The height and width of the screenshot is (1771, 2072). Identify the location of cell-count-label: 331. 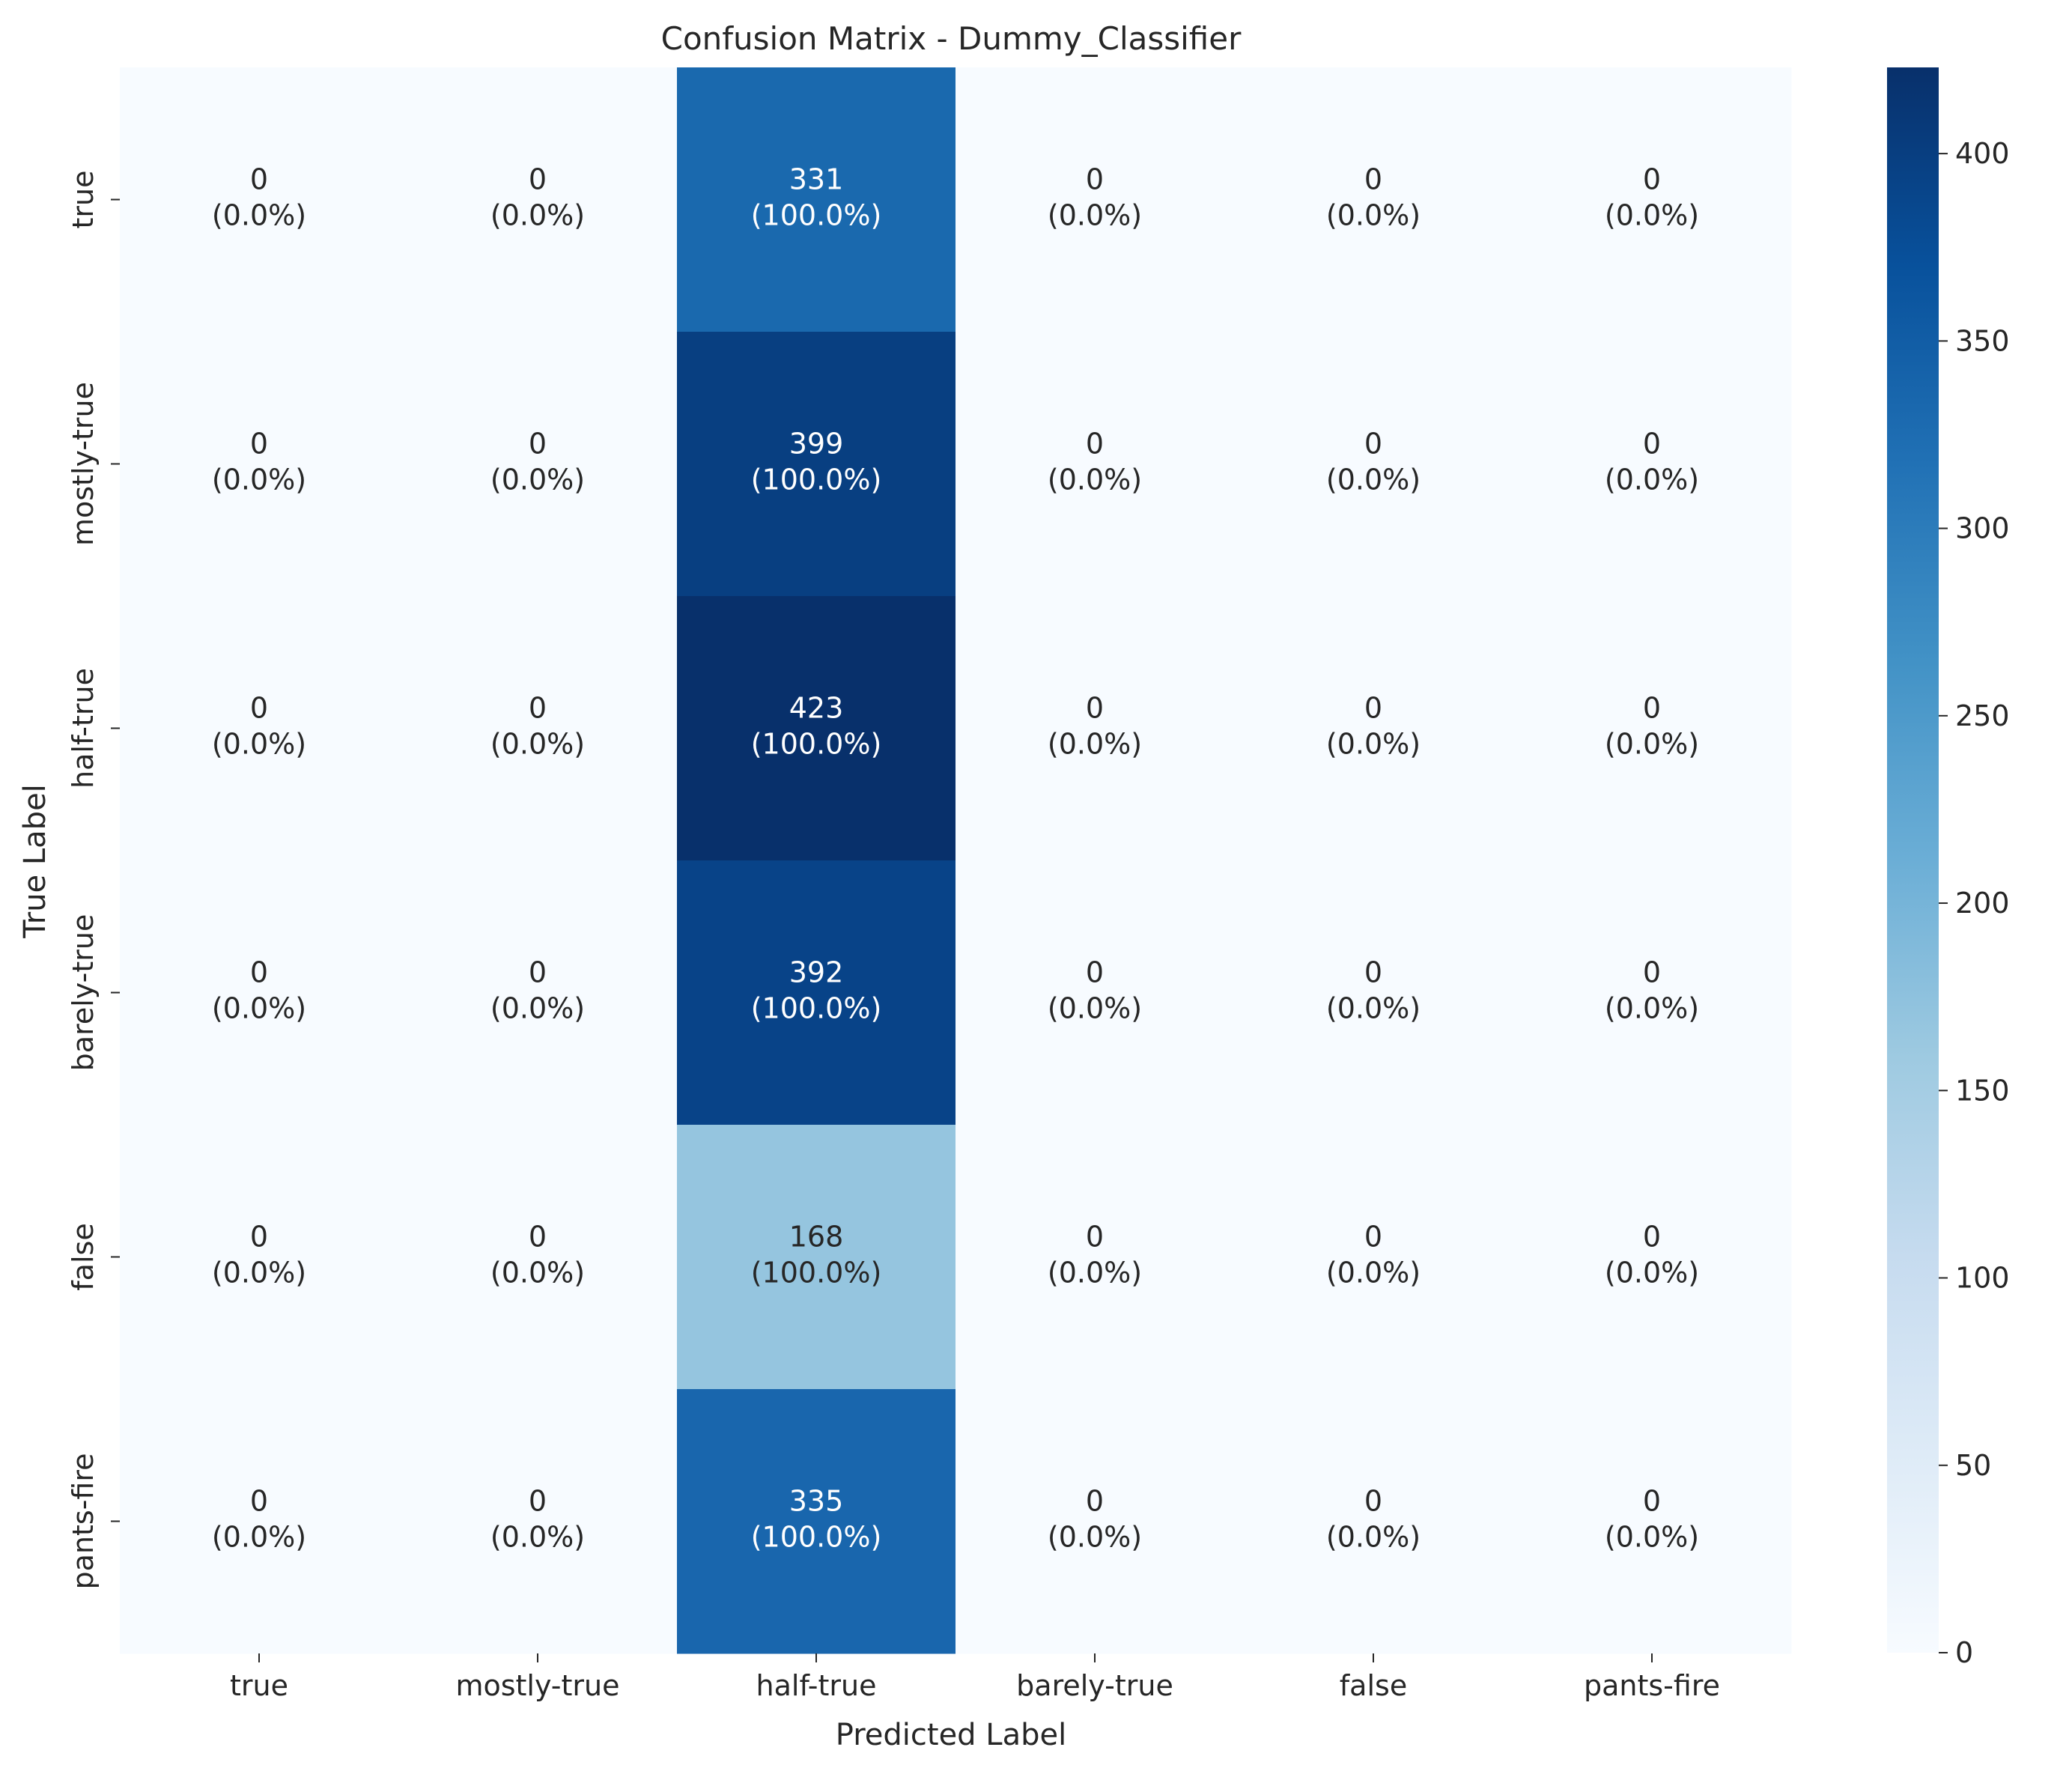
(816, 179).